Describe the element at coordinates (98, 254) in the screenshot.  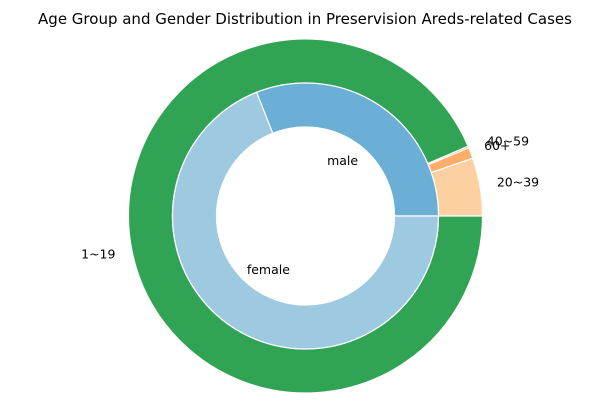
I see `outer-label-1-19: 1~19` at that location.